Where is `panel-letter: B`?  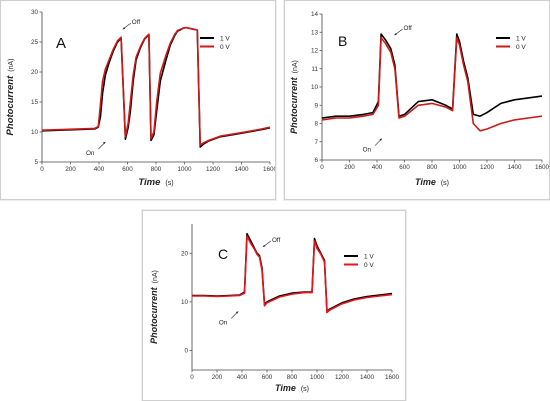
panel-letter: B is located at coordinates (342, 41).